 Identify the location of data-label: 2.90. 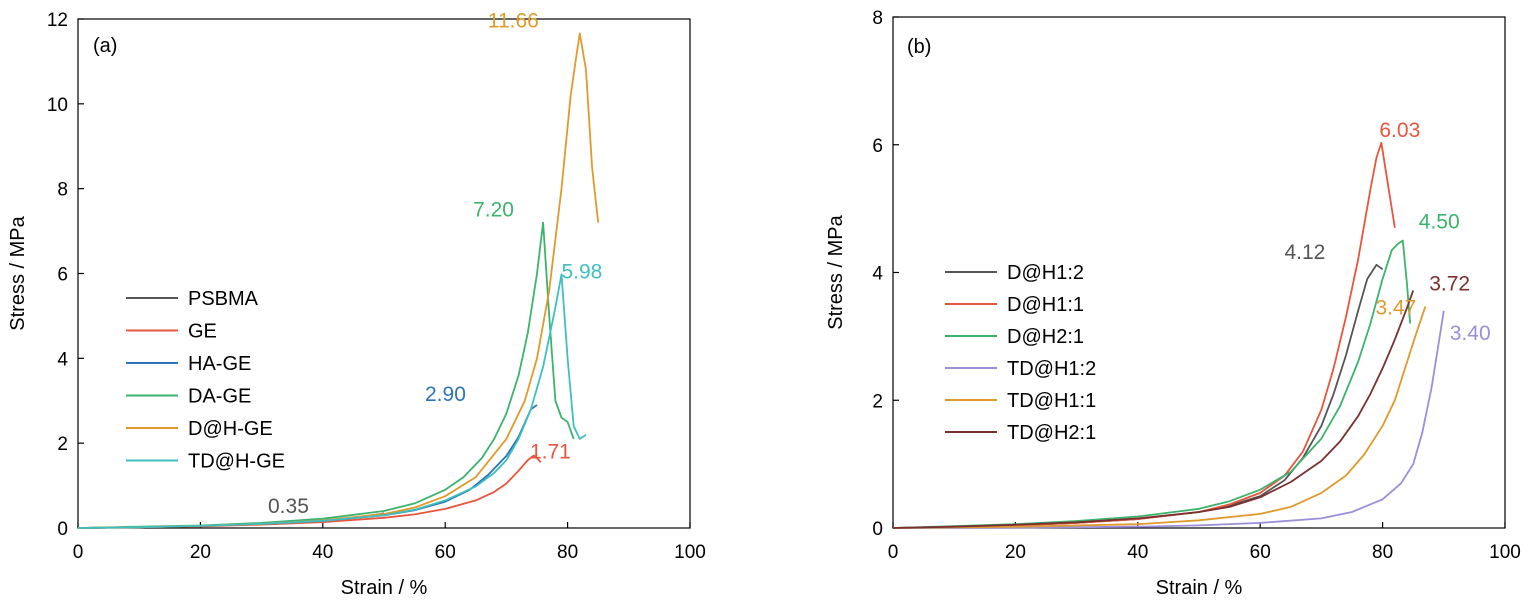
(445, 394).